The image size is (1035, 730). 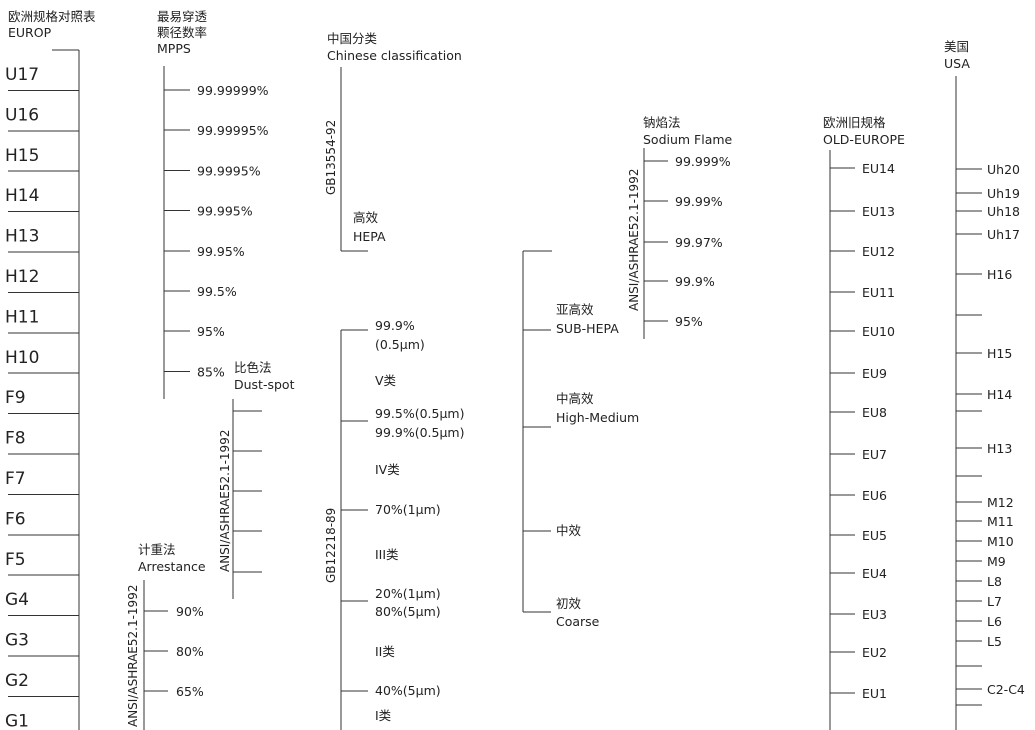 What do you see at coordinates (22, 75) in the screenshot?
I see `europe-grade-label: U17` at bounding box center [22, 75].